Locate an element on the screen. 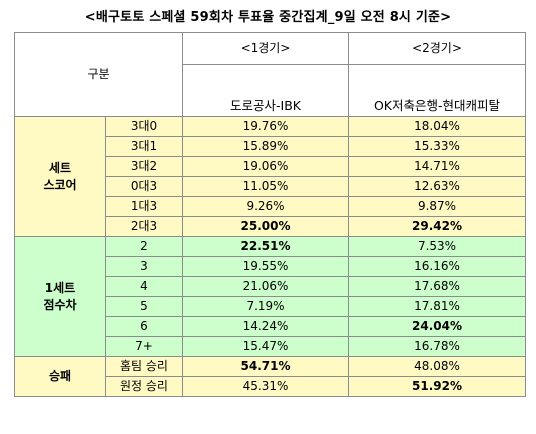 This screenshot has width=536, height=434. category-cell: 승패 is located at coordinates (60, 376).